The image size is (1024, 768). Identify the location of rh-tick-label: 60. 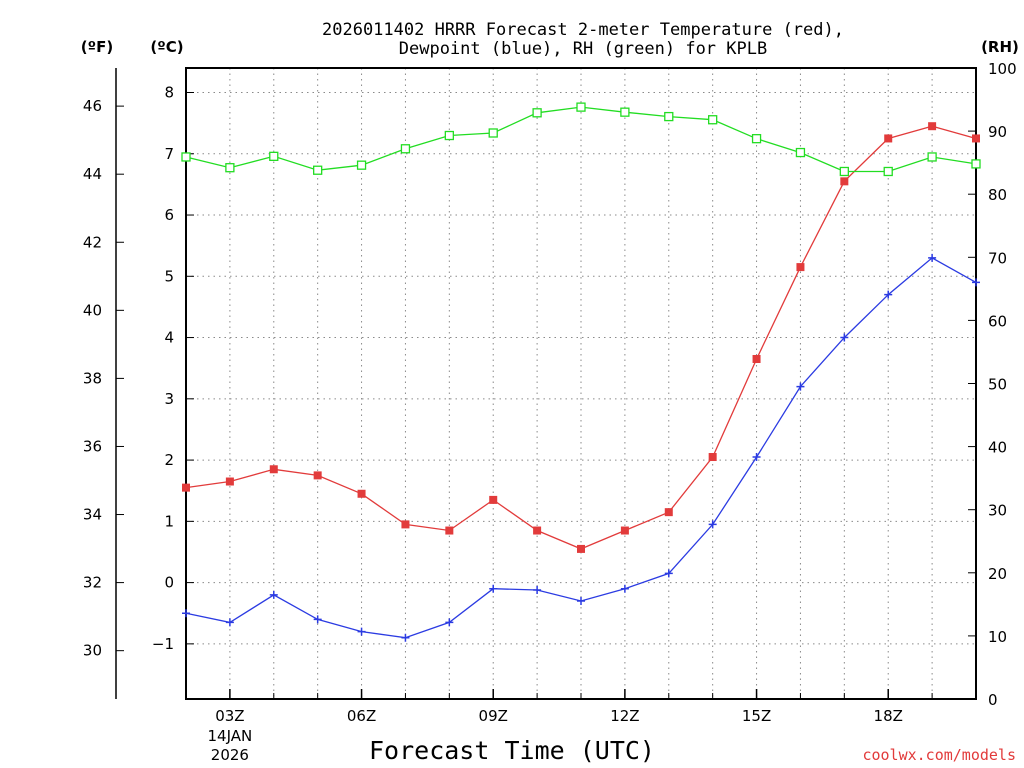
(997, 321).